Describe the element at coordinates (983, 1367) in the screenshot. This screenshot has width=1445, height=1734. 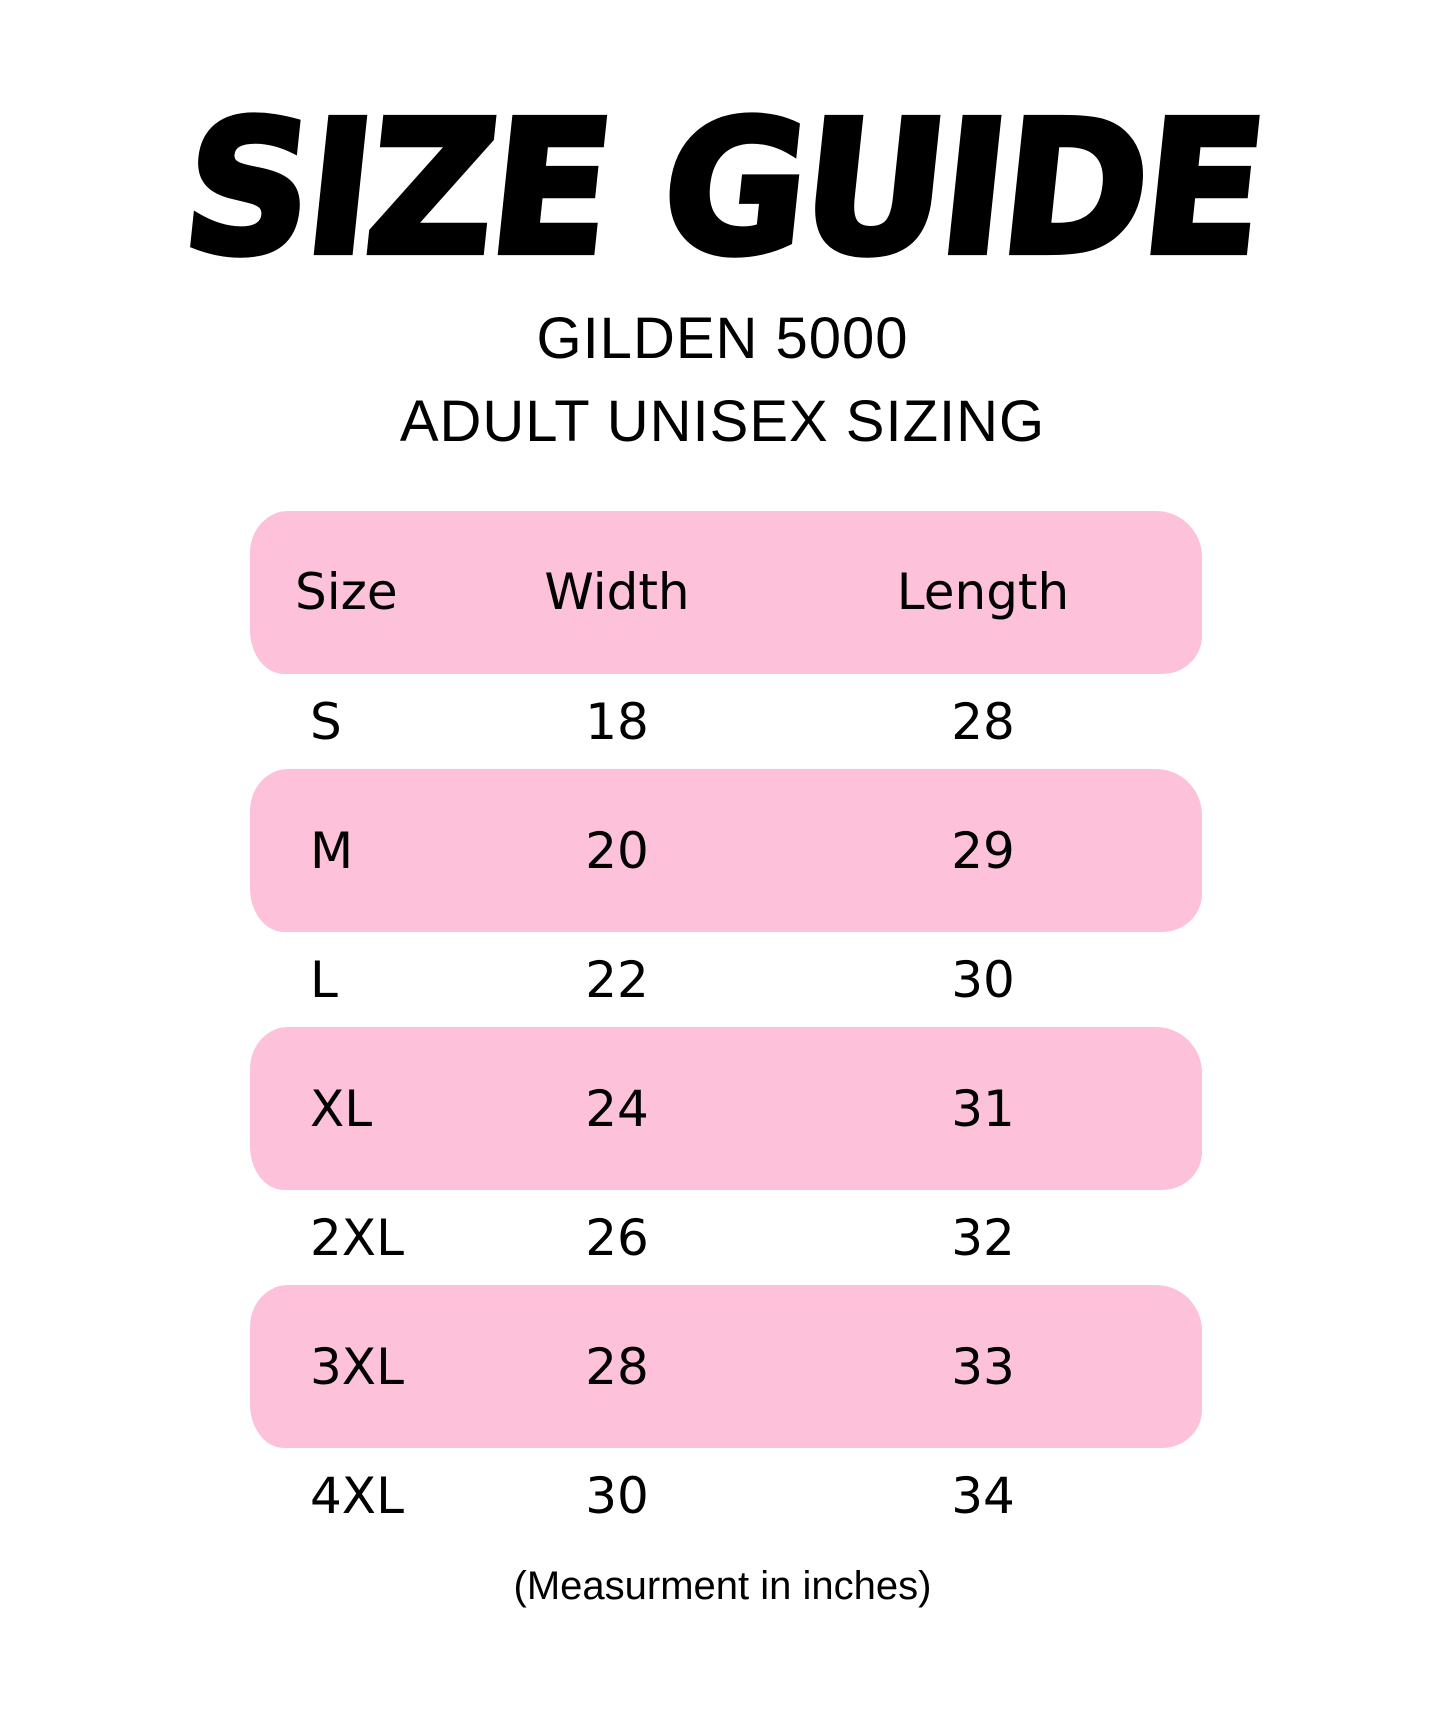
I see `cell-length: 33` at that location.